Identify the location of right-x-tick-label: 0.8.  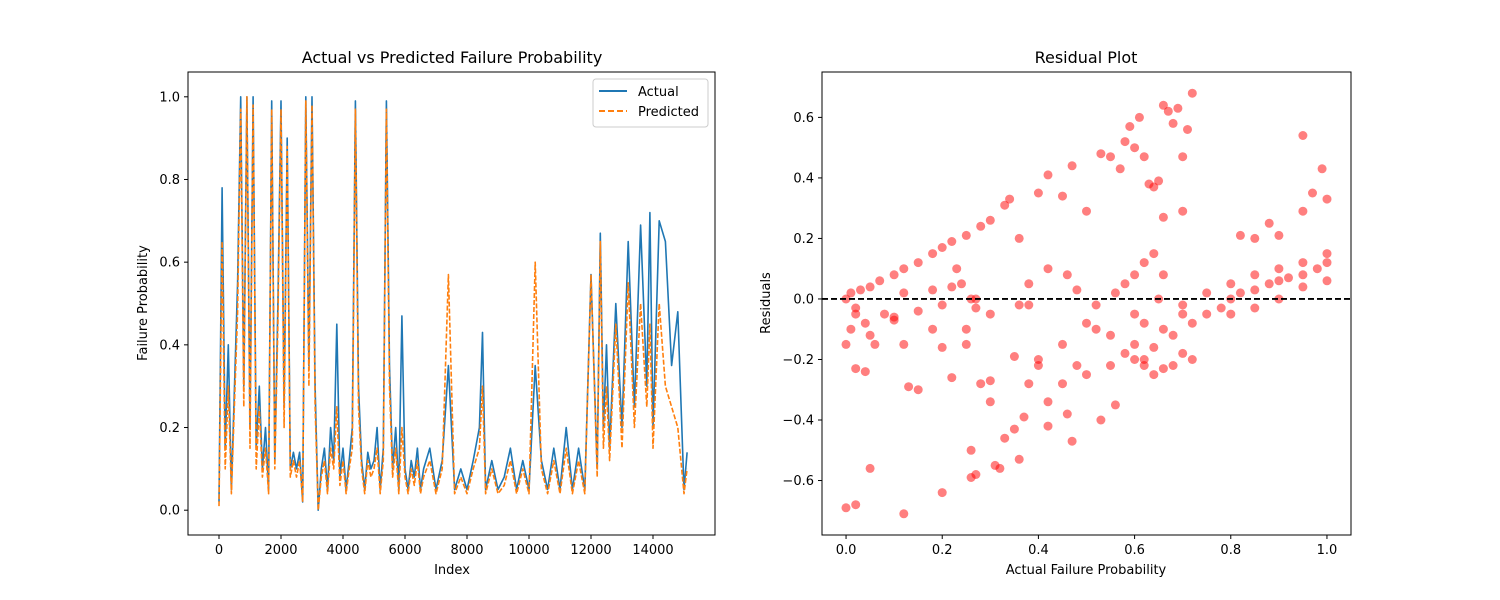
(1230, 550).